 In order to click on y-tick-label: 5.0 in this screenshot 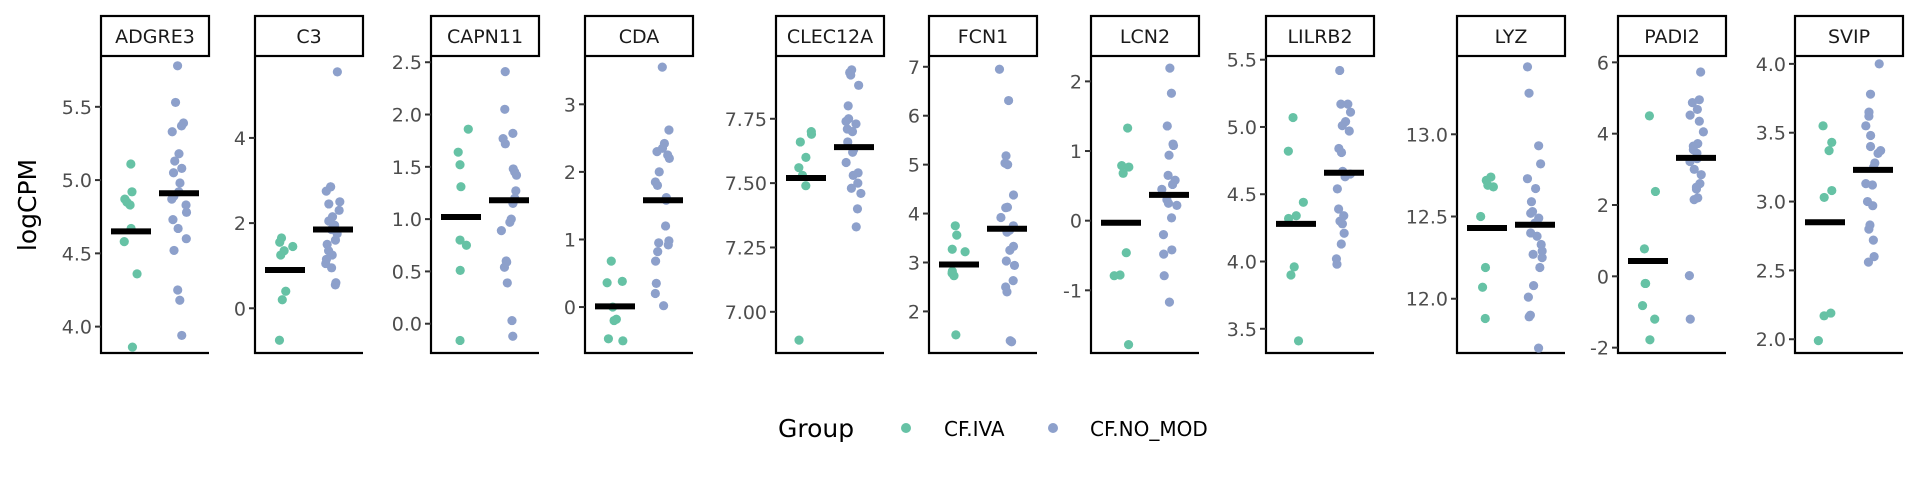, I will do `click(1242, 128)`.